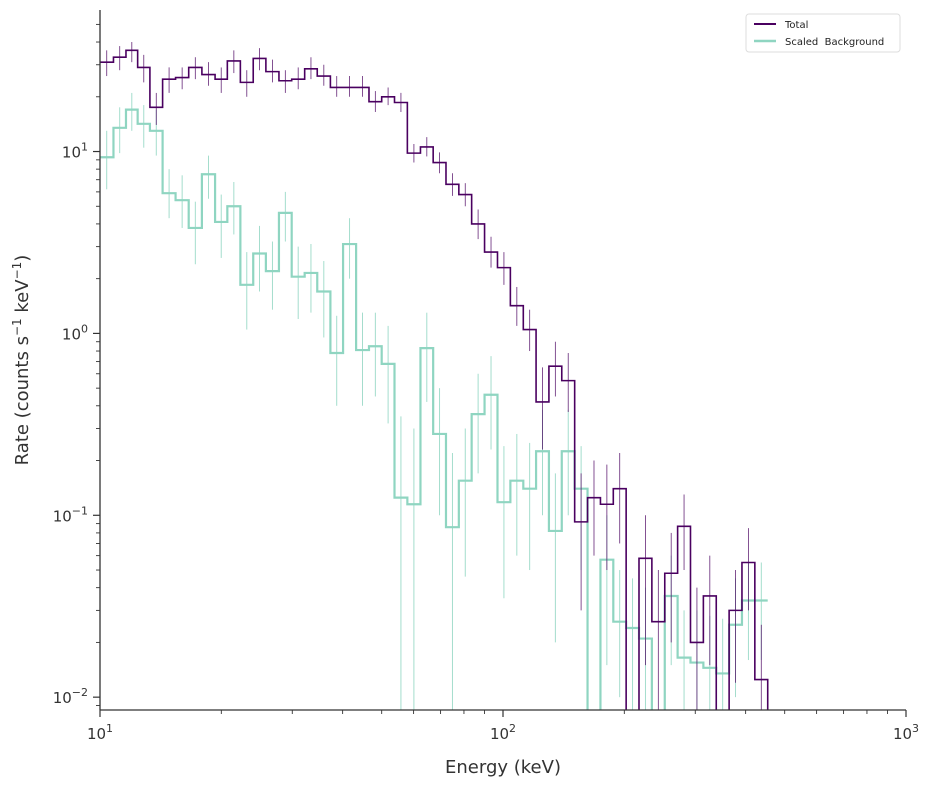  I want to click on y-tick-label-exp: −2, so click(80, 692).